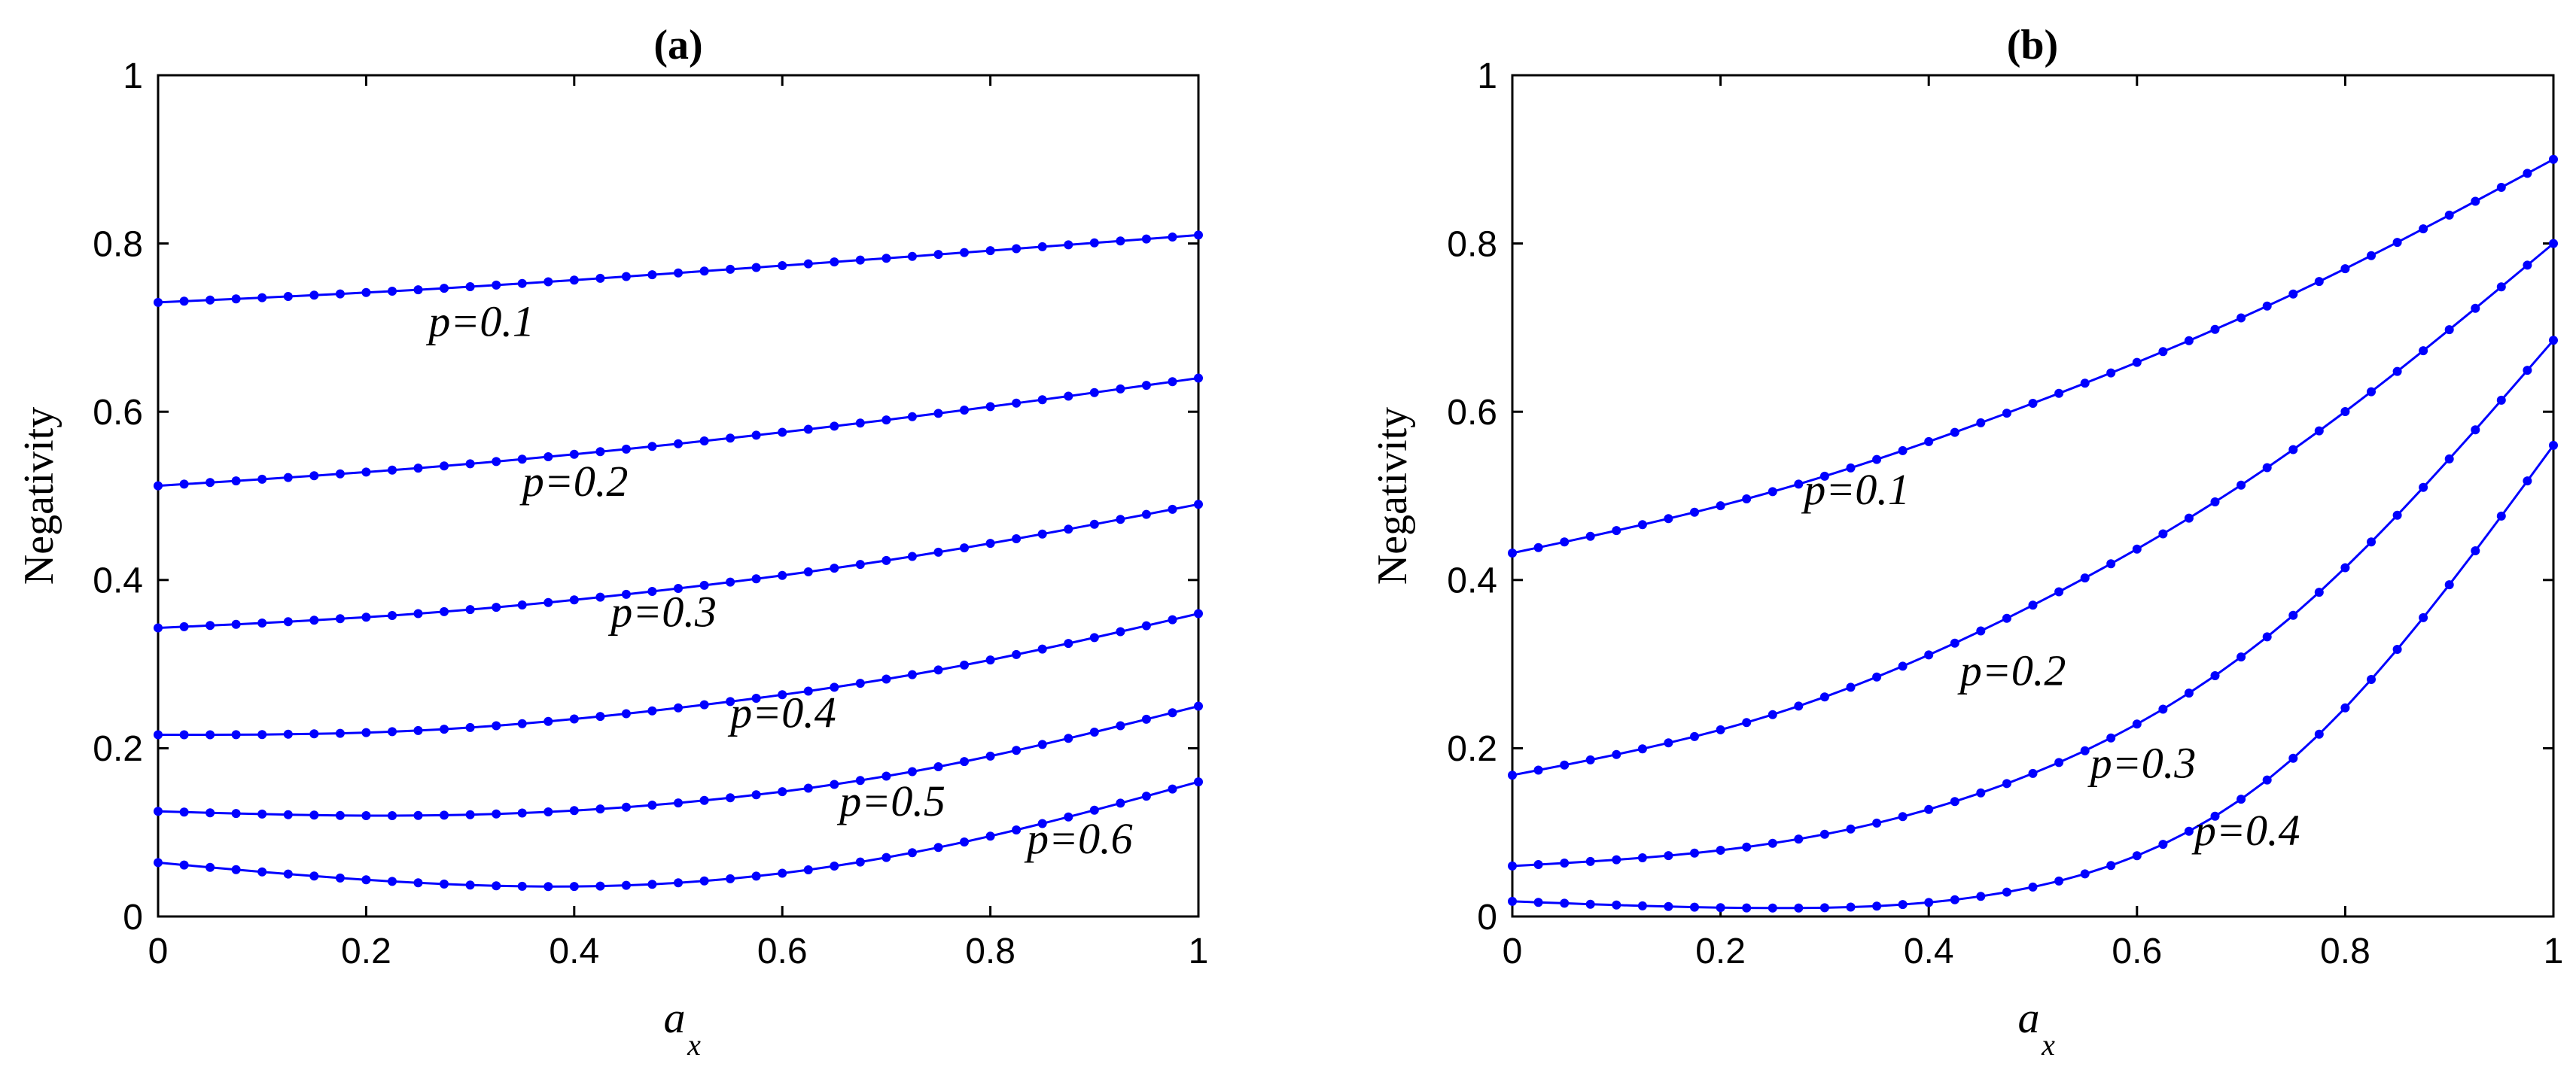 The image size is (2576, 1076). Describe the element at coordinates (1393, 496) in the screenshot. I see `y-axis-label-b: Negativity` at that location.